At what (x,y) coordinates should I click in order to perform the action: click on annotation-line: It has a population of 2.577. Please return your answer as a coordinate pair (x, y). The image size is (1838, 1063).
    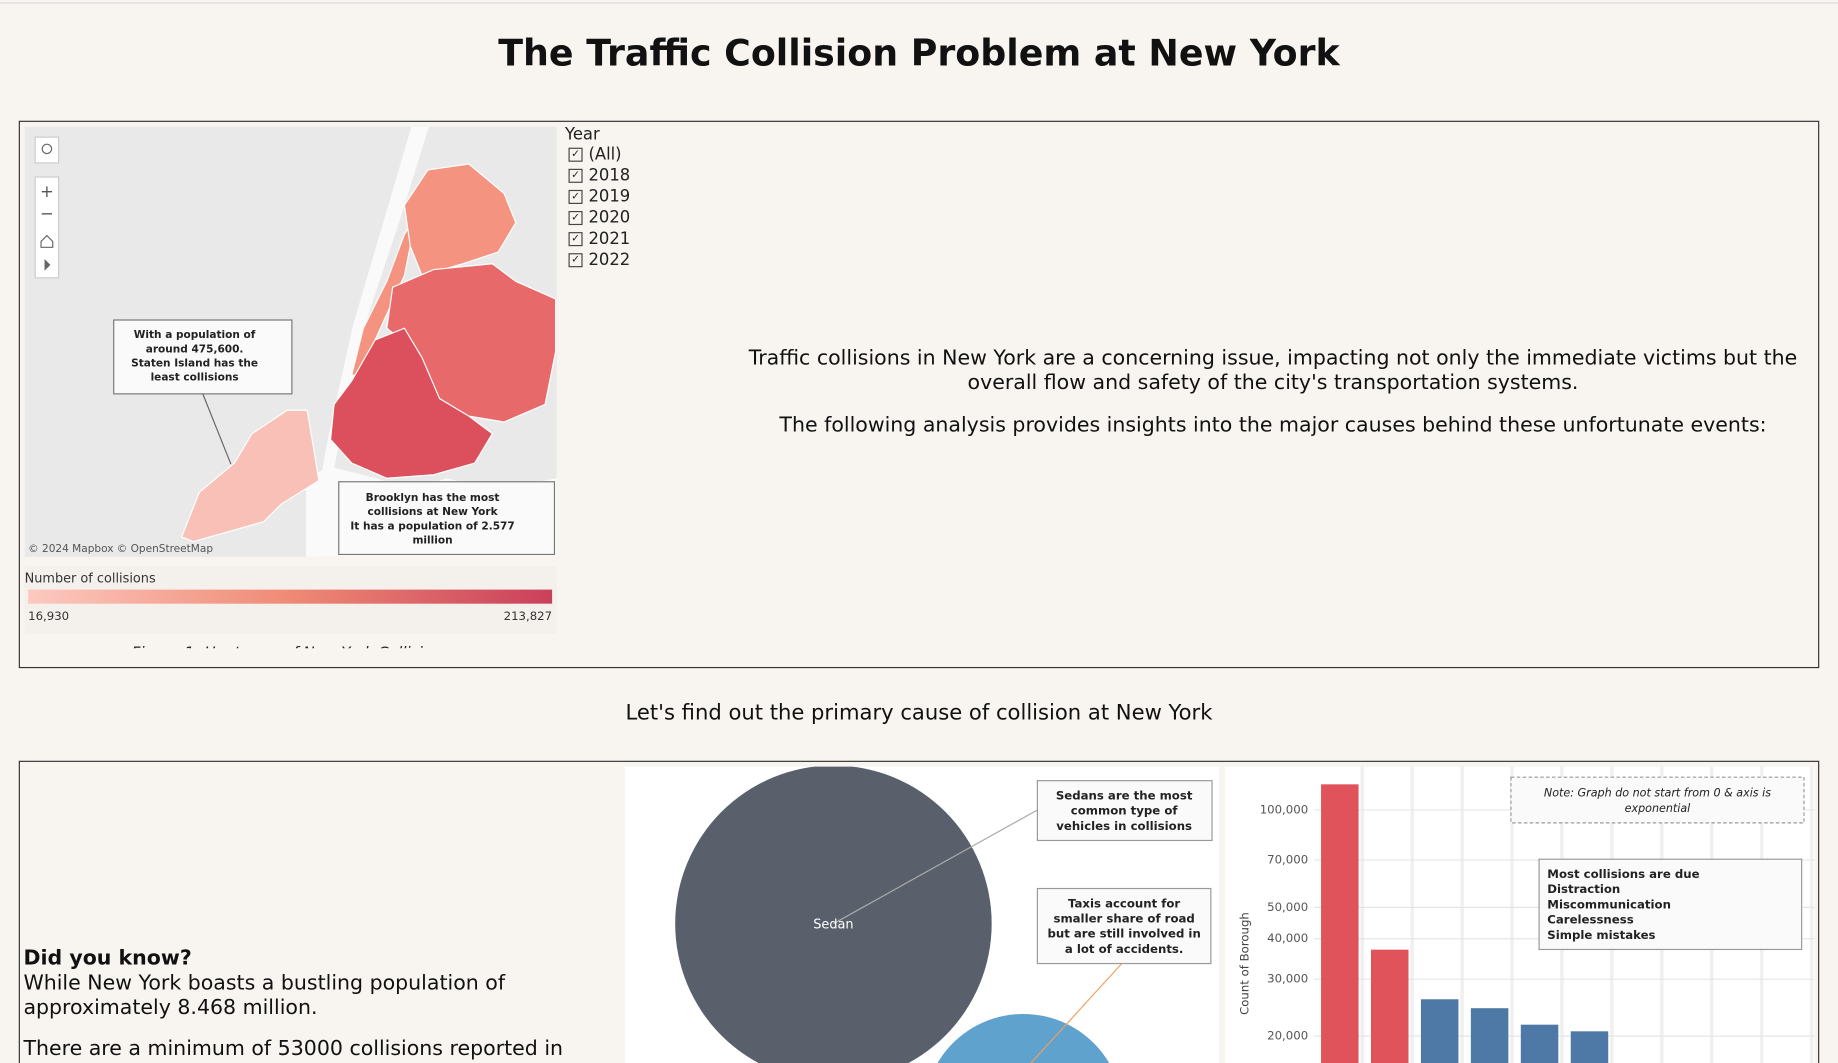
    Looking at the image, I should click on (432, 526).